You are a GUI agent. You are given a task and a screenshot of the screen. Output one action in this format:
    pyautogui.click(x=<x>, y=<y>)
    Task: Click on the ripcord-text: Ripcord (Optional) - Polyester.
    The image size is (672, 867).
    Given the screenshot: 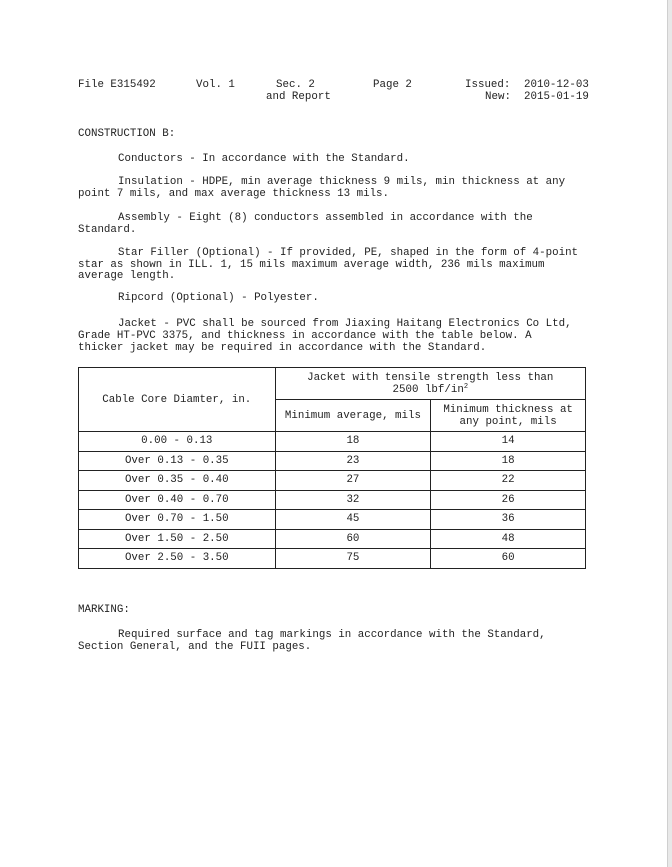 What is the action you would take?
    pyautogui.click(x=218, y=298)
    